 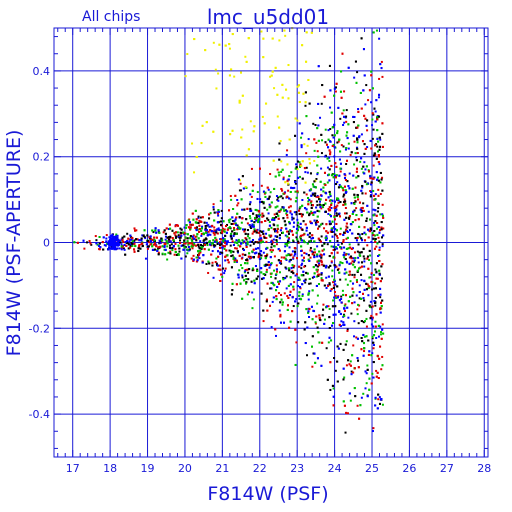 I want to click on y-tick-label: -0.2, so click(x=39, y=328).